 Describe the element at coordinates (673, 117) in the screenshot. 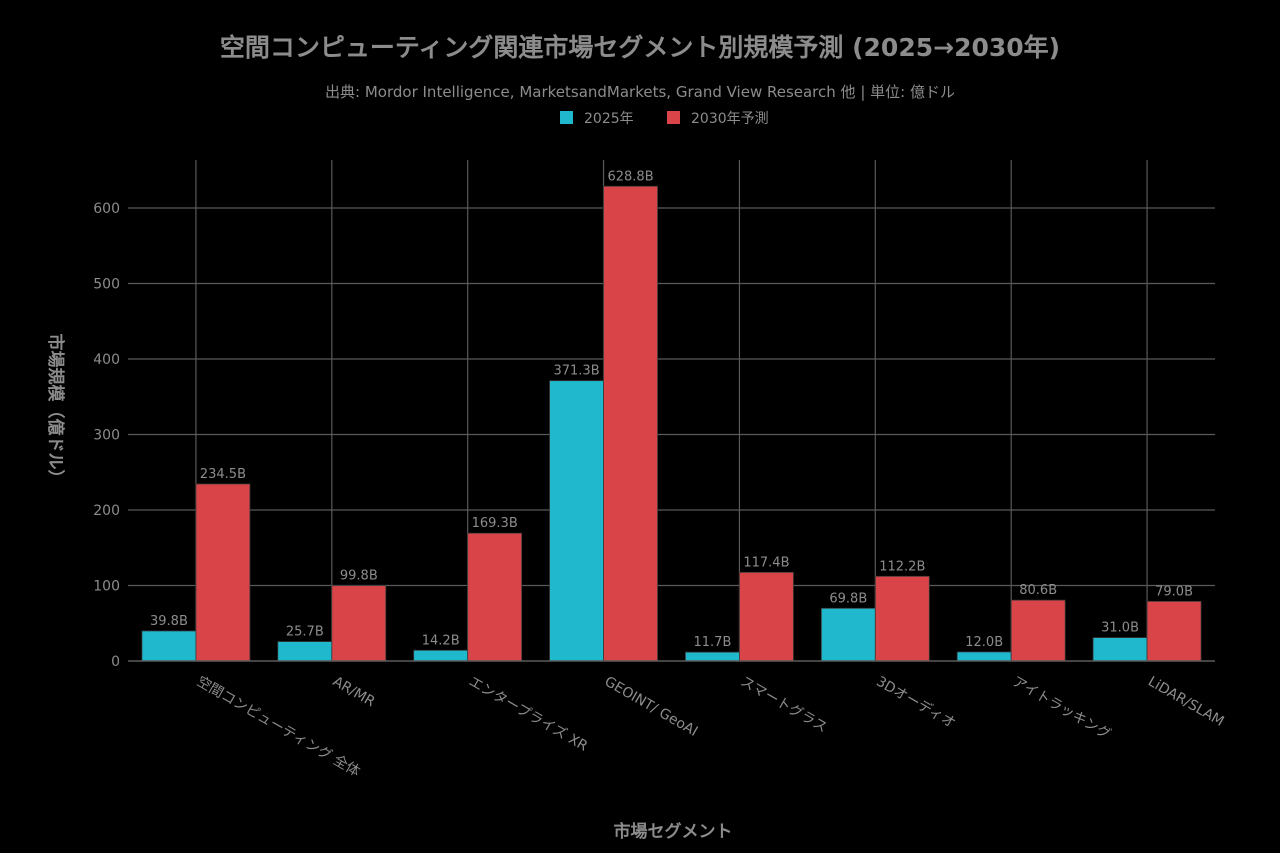

I see `legend-swatch-2030` at that location.